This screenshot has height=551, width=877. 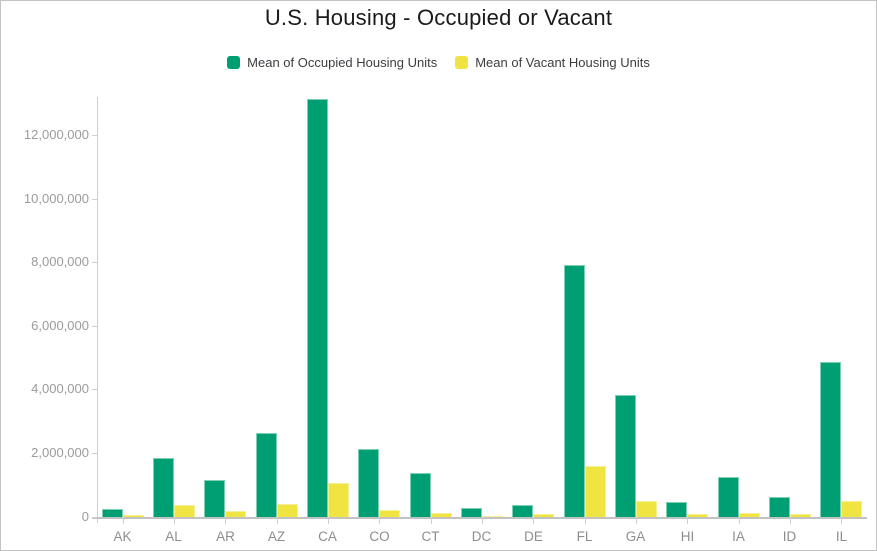 I want to click on bar-occupied-GA, so click(x=625, y=456).